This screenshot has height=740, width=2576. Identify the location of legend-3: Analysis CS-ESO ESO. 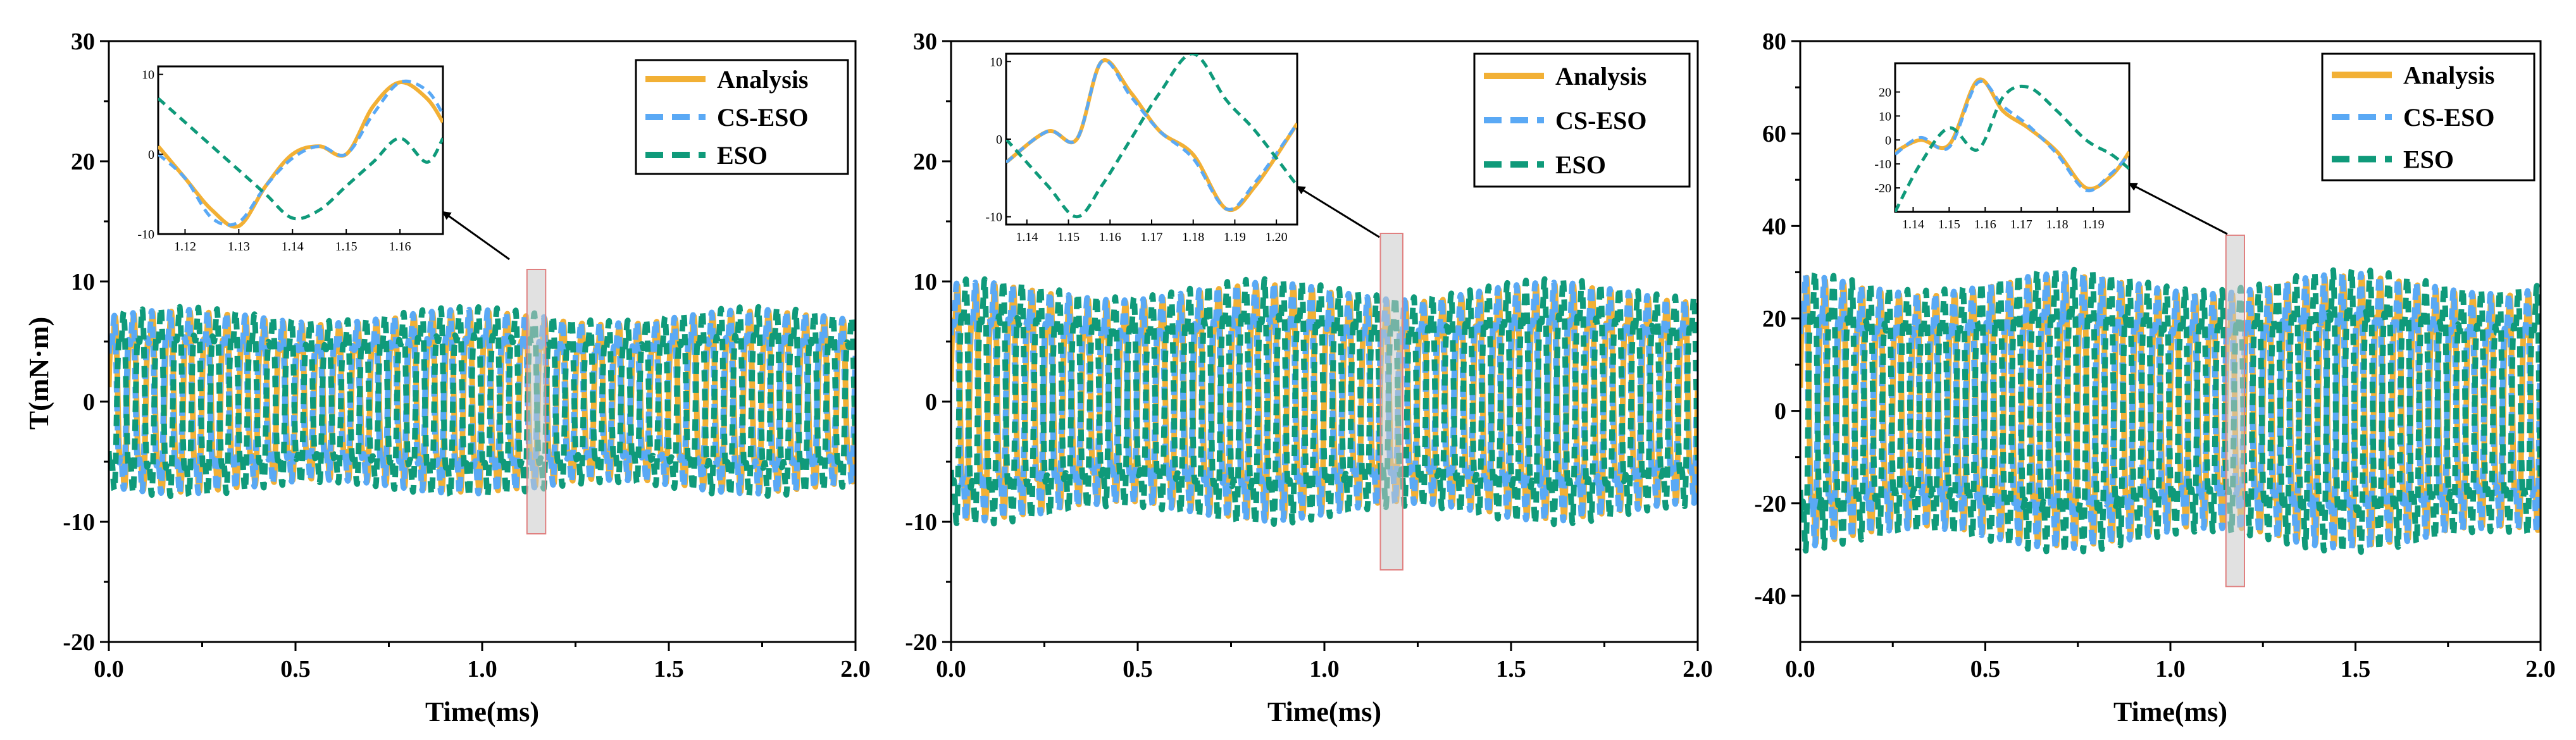
(2428, 117).